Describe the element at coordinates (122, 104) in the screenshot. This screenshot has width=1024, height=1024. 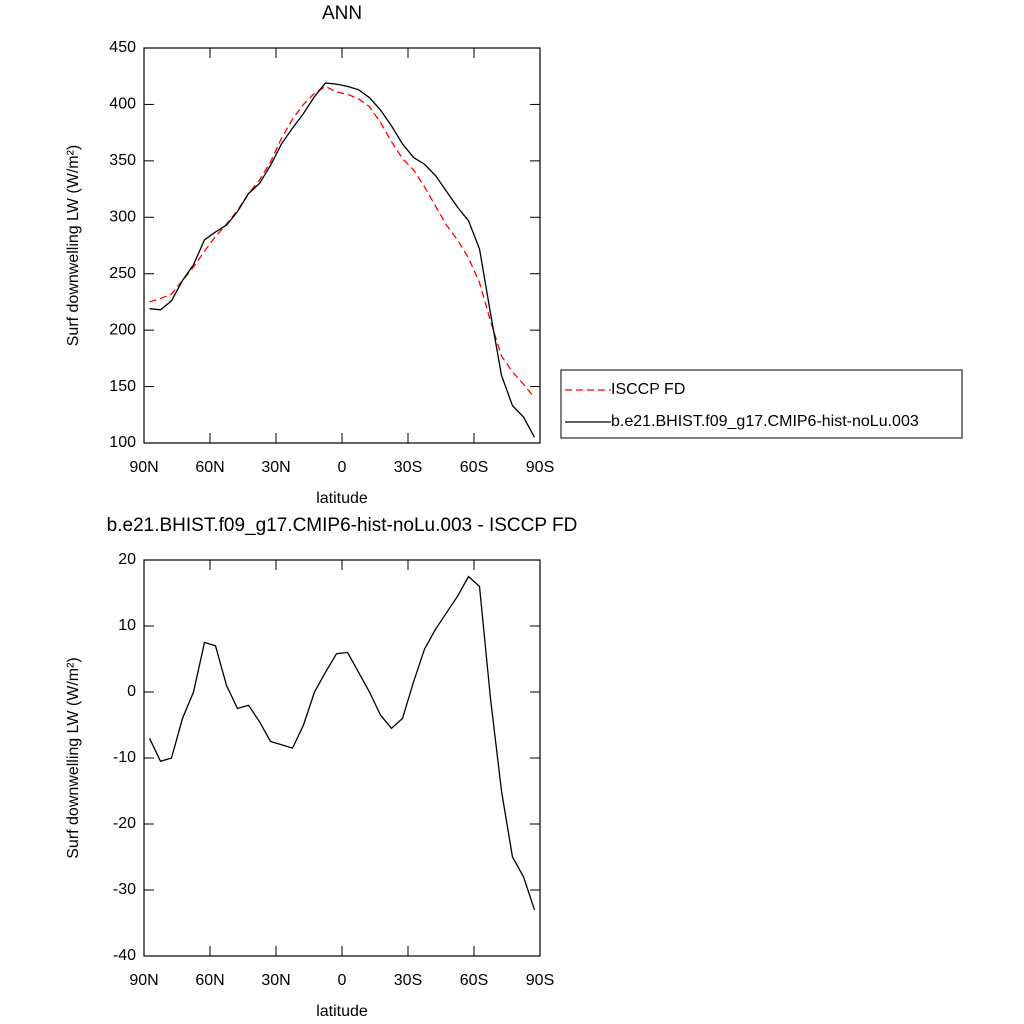
I see `y-tick-label: 400` at that location.